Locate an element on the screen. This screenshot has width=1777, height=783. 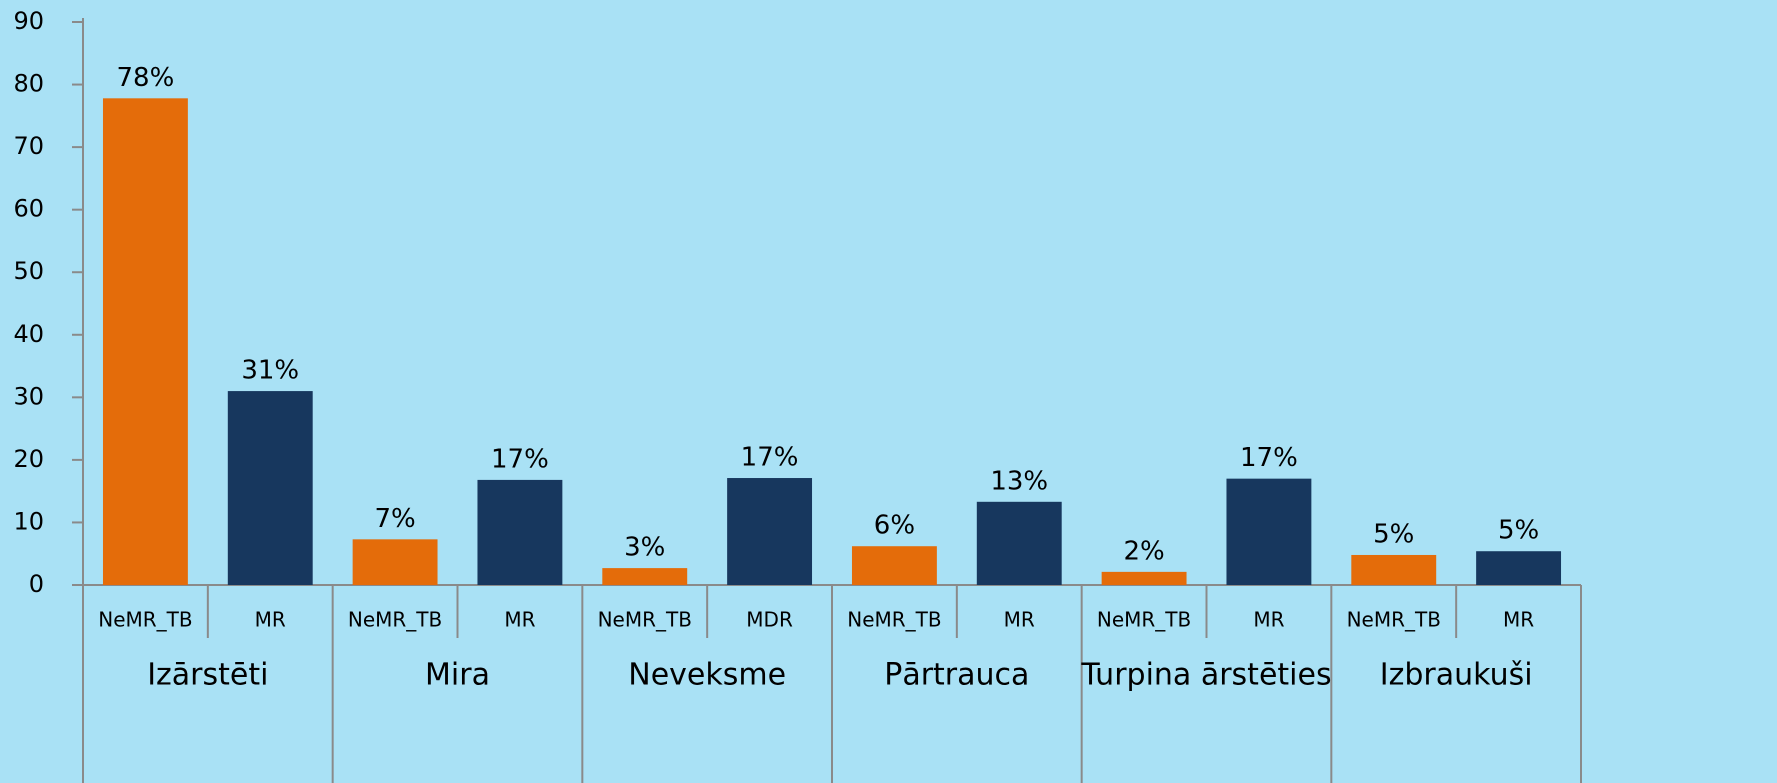
y-tick-label: 40 is located at coordinates (28, 334).